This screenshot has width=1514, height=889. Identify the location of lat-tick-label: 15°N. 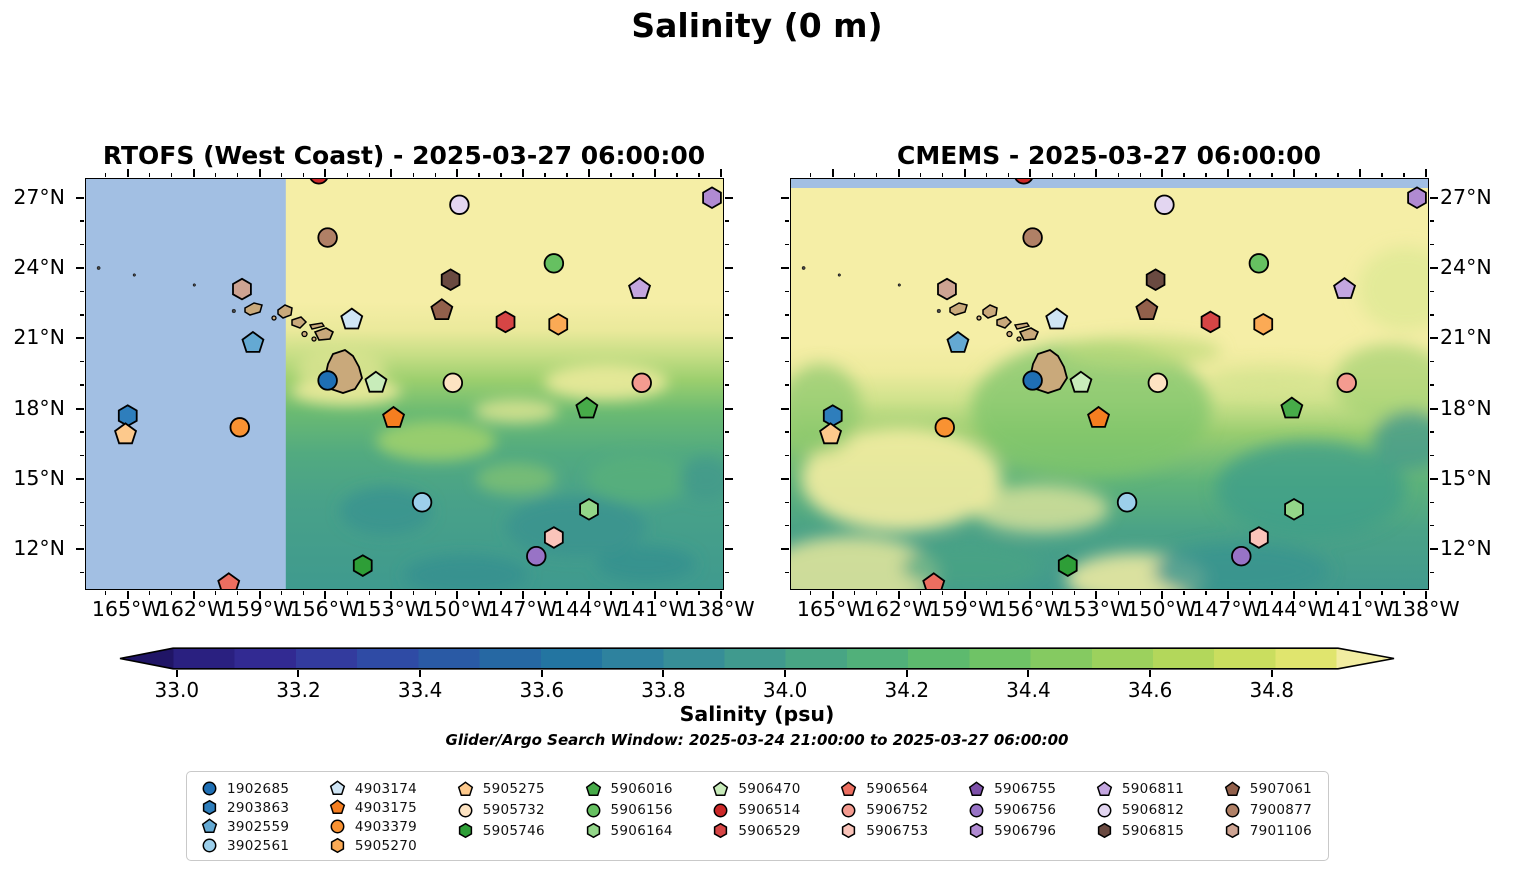
(1466, 477).